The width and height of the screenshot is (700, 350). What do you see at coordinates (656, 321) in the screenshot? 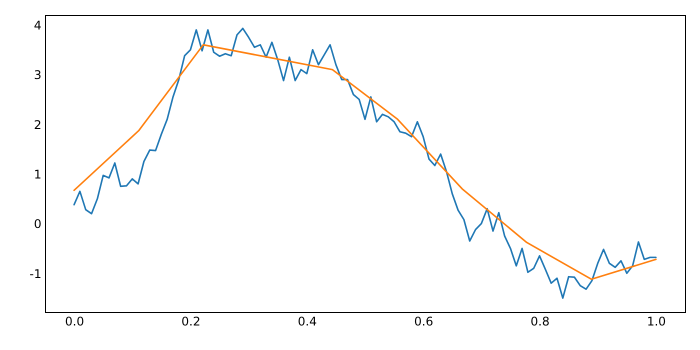
I see `x-tick-label: 1.0` at bounding box center [656, 321].